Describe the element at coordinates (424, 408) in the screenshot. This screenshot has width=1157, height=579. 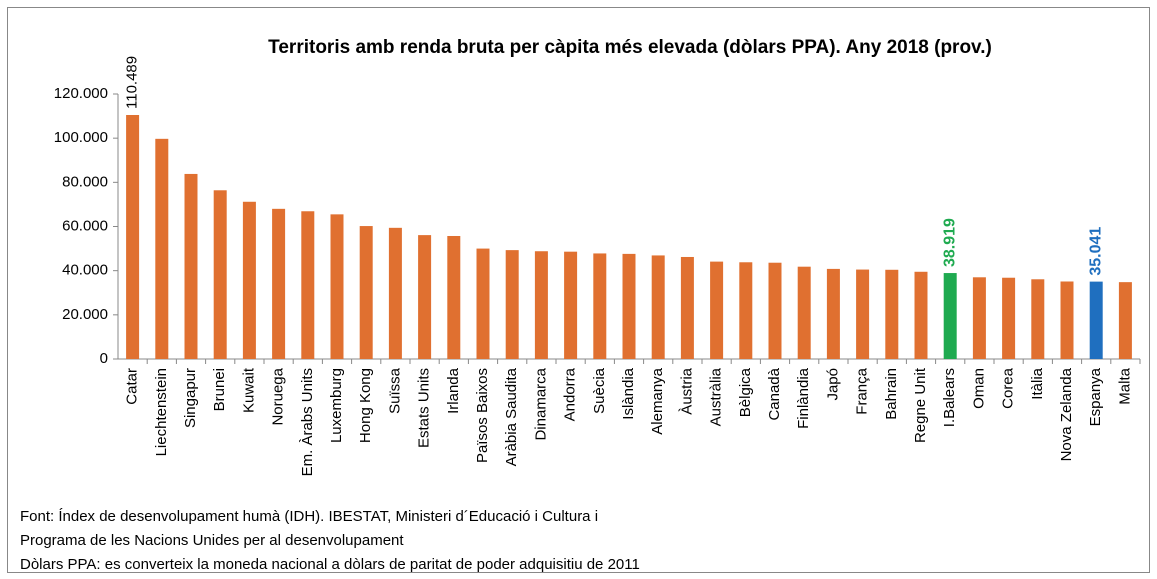
I see `x-tick-label: Estats Units` at that location.